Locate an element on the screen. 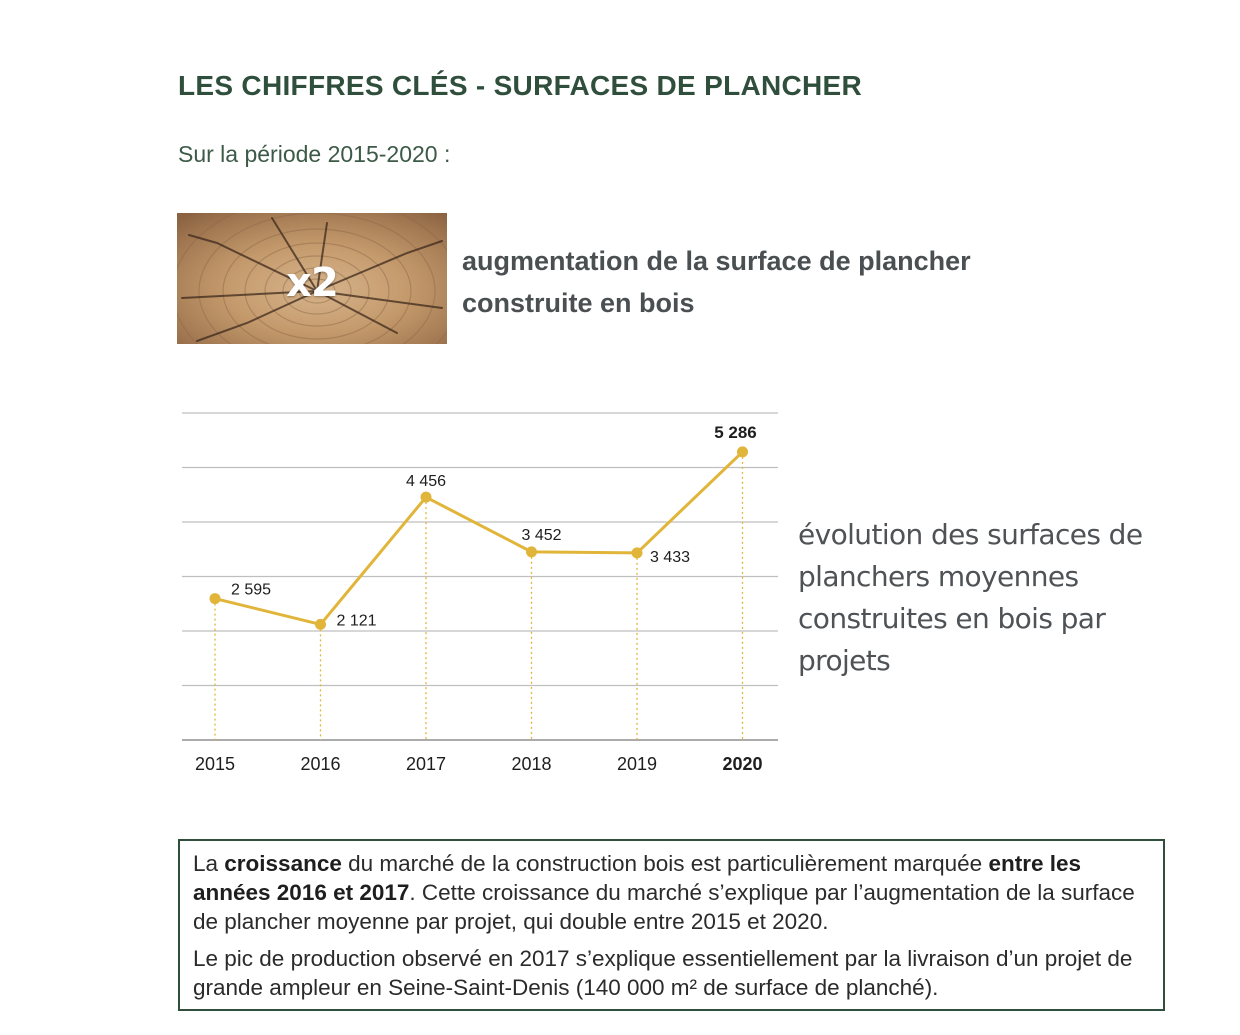 Image resolution: width=1240 pixels, height=1035 pixels. series-line is located at coordinates (479, 538).